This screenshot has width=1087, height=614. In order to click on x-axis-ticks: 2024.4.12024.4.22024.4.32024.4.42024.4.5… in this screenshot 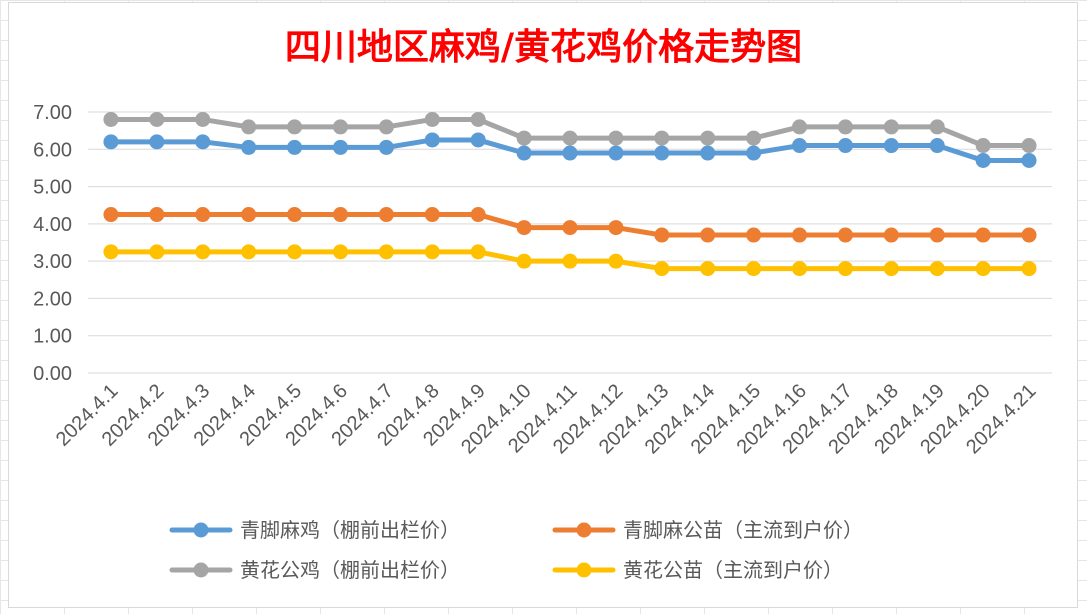, I will do `click(546, 419)`.